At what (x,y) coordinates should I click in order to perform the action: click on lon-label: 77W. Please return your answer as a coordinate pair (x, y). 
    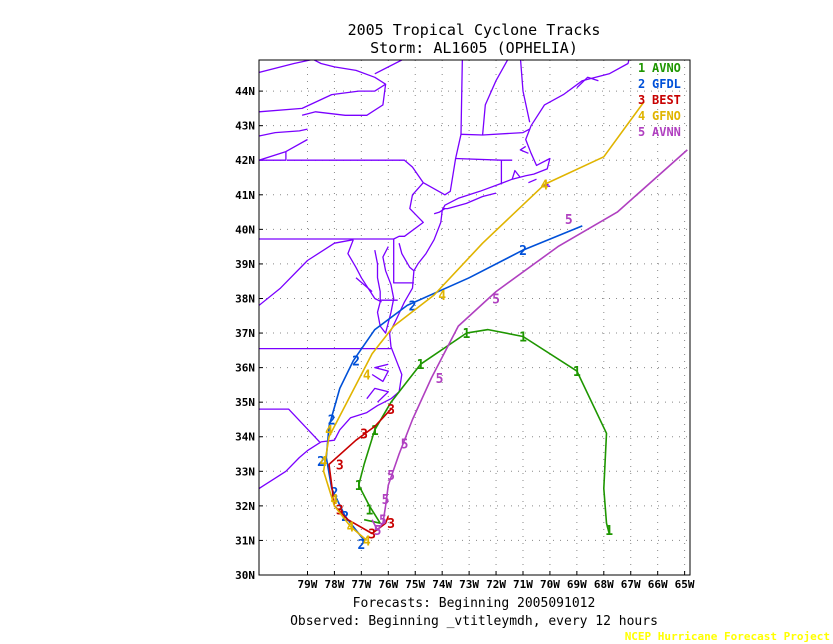
    Looking at the image, I should click on (361, 584).